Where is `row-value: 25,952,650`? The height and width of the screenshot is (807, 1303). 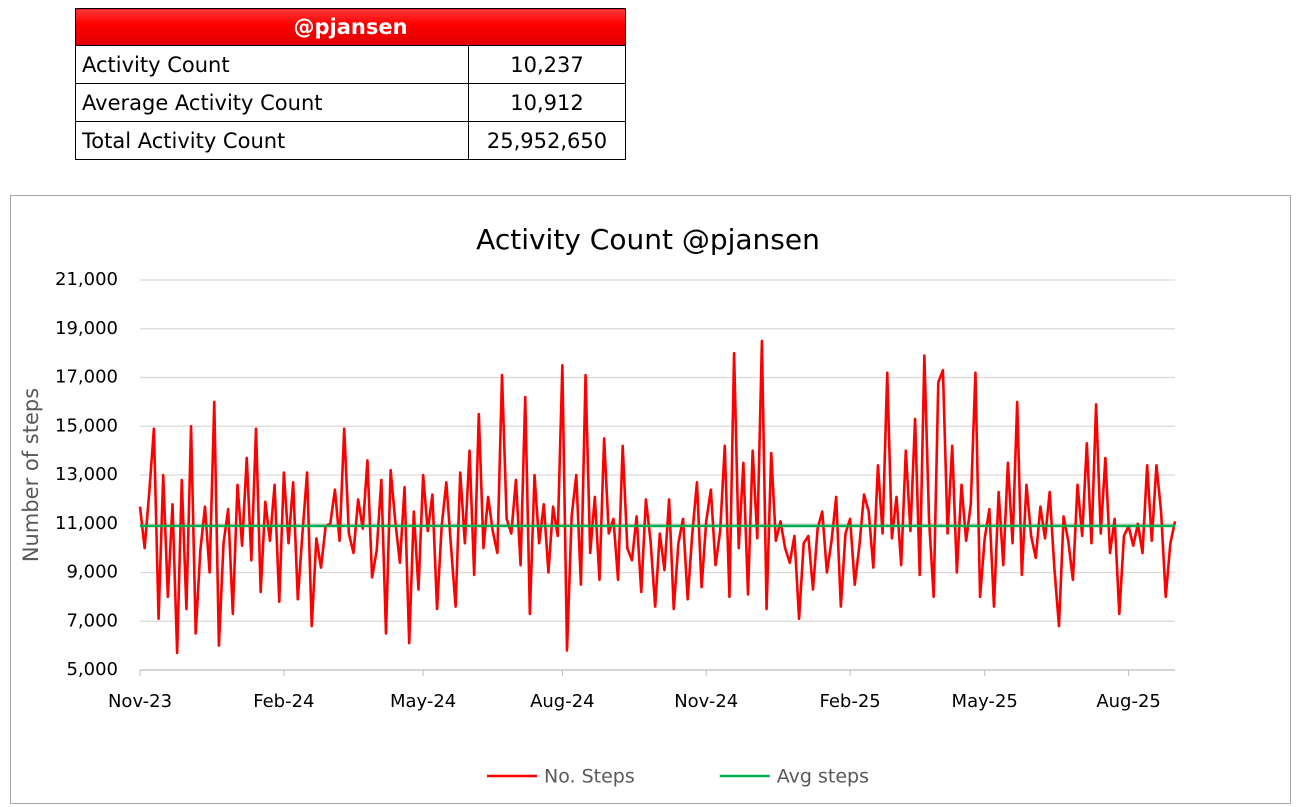
row-value: 25,952,650 is located at coordinates (547, 140).